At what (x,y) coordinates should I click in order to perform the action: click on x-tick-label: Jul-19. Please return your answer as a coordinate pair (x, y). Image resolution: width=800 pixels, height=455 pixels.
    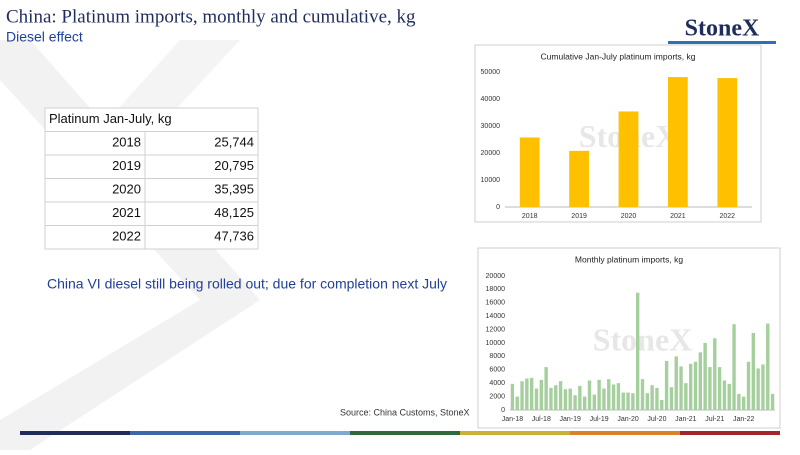
    Looking at the image, I should click on (599, 419).